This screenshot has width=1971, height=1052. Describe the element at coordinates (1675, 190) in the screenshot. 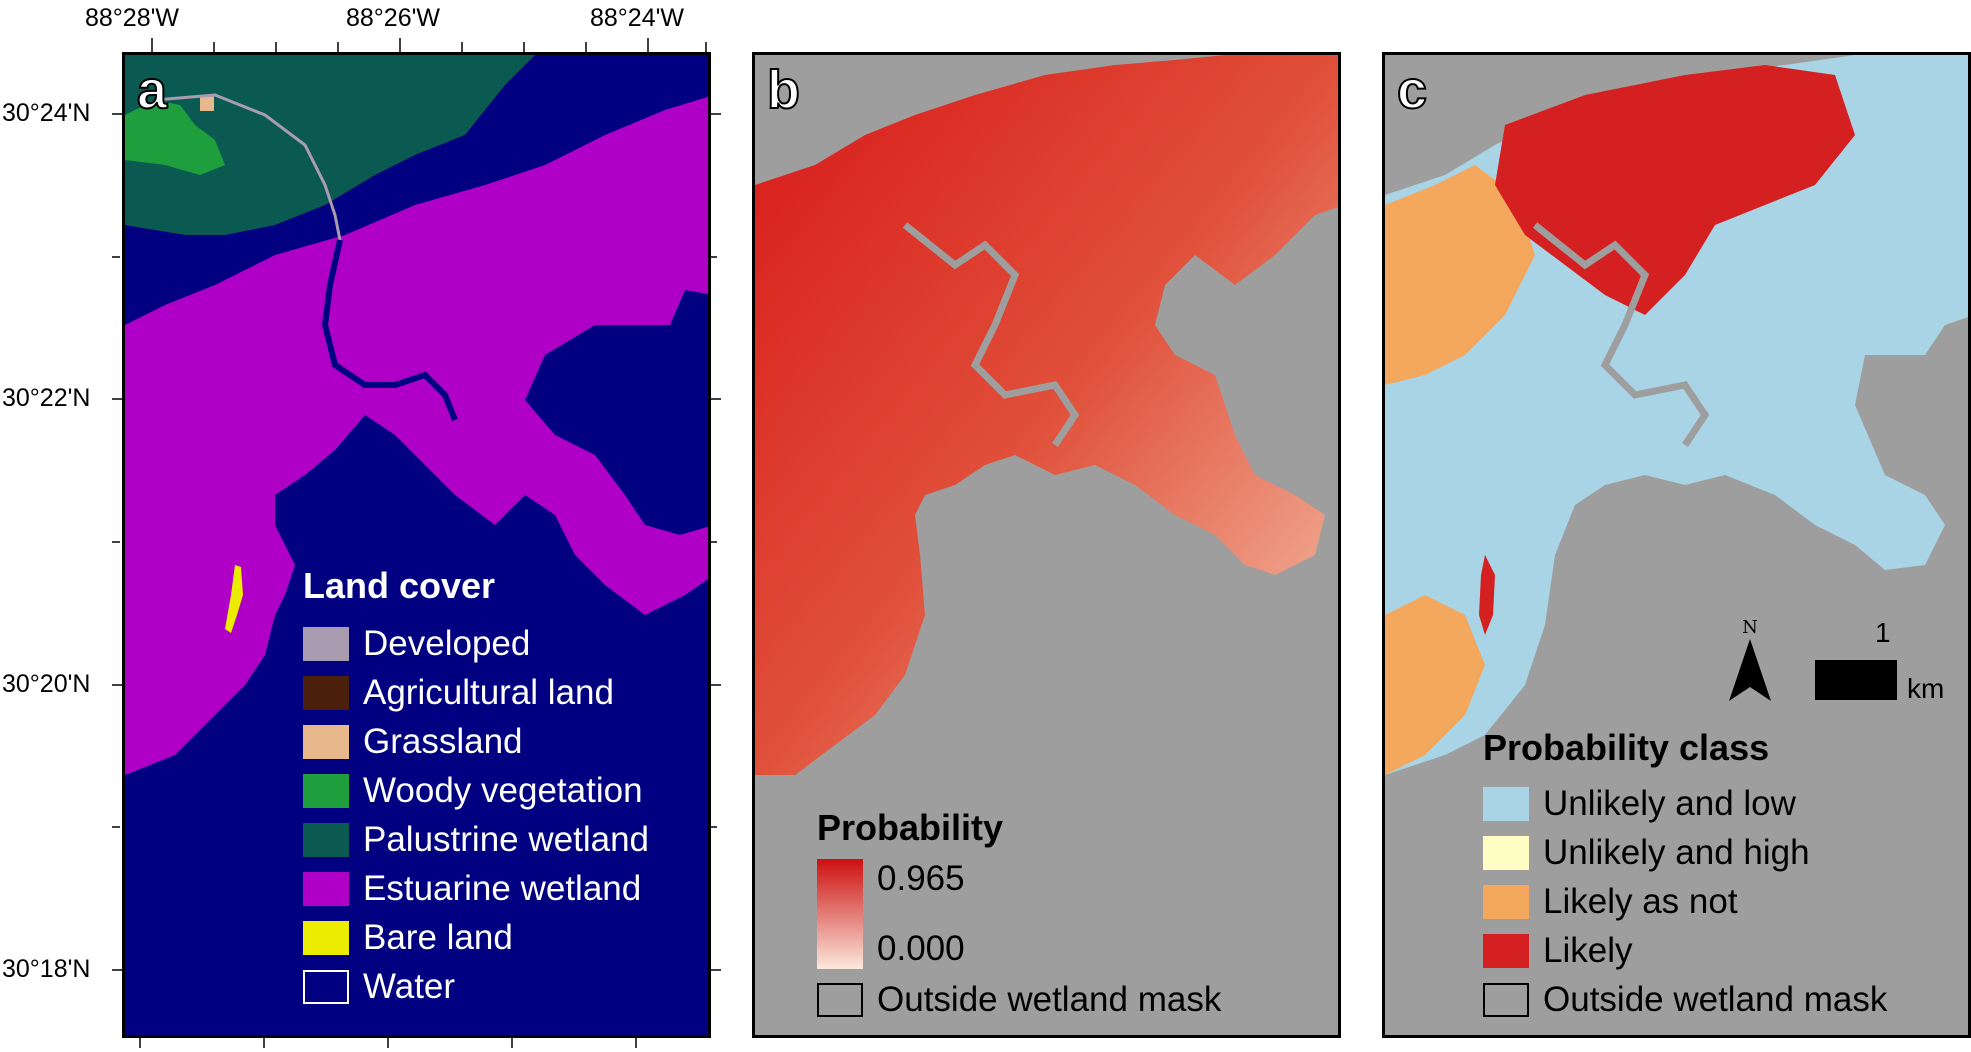

I see `likely-region` at that location.